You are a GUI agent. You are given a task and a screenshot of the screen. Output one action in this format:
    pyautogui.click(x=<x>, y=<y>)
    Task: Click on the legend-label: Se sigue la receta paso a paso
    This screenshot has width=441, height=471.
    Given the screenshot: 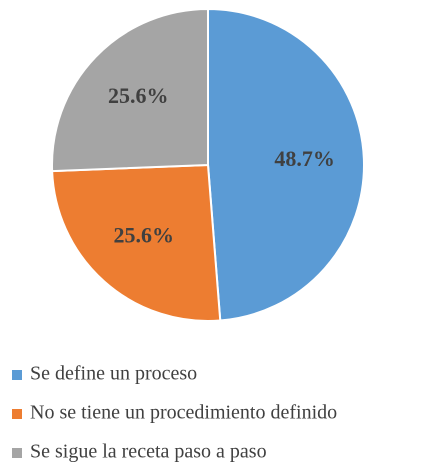 What is the action you would take?
    pyautogui.click(x=148, y=452)
    